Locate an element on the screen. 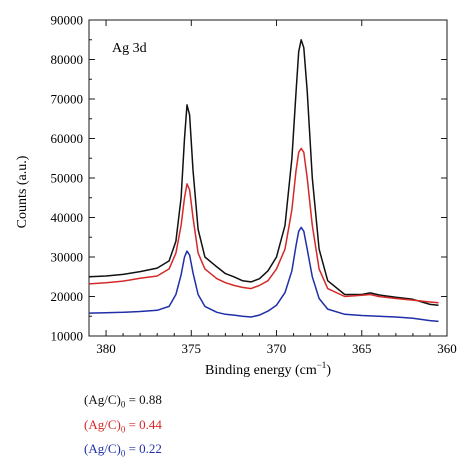 The image size is (474, 466). legend-entry-3: (Ag/C)0 = 0.22 is located at coordinates (123, 451).